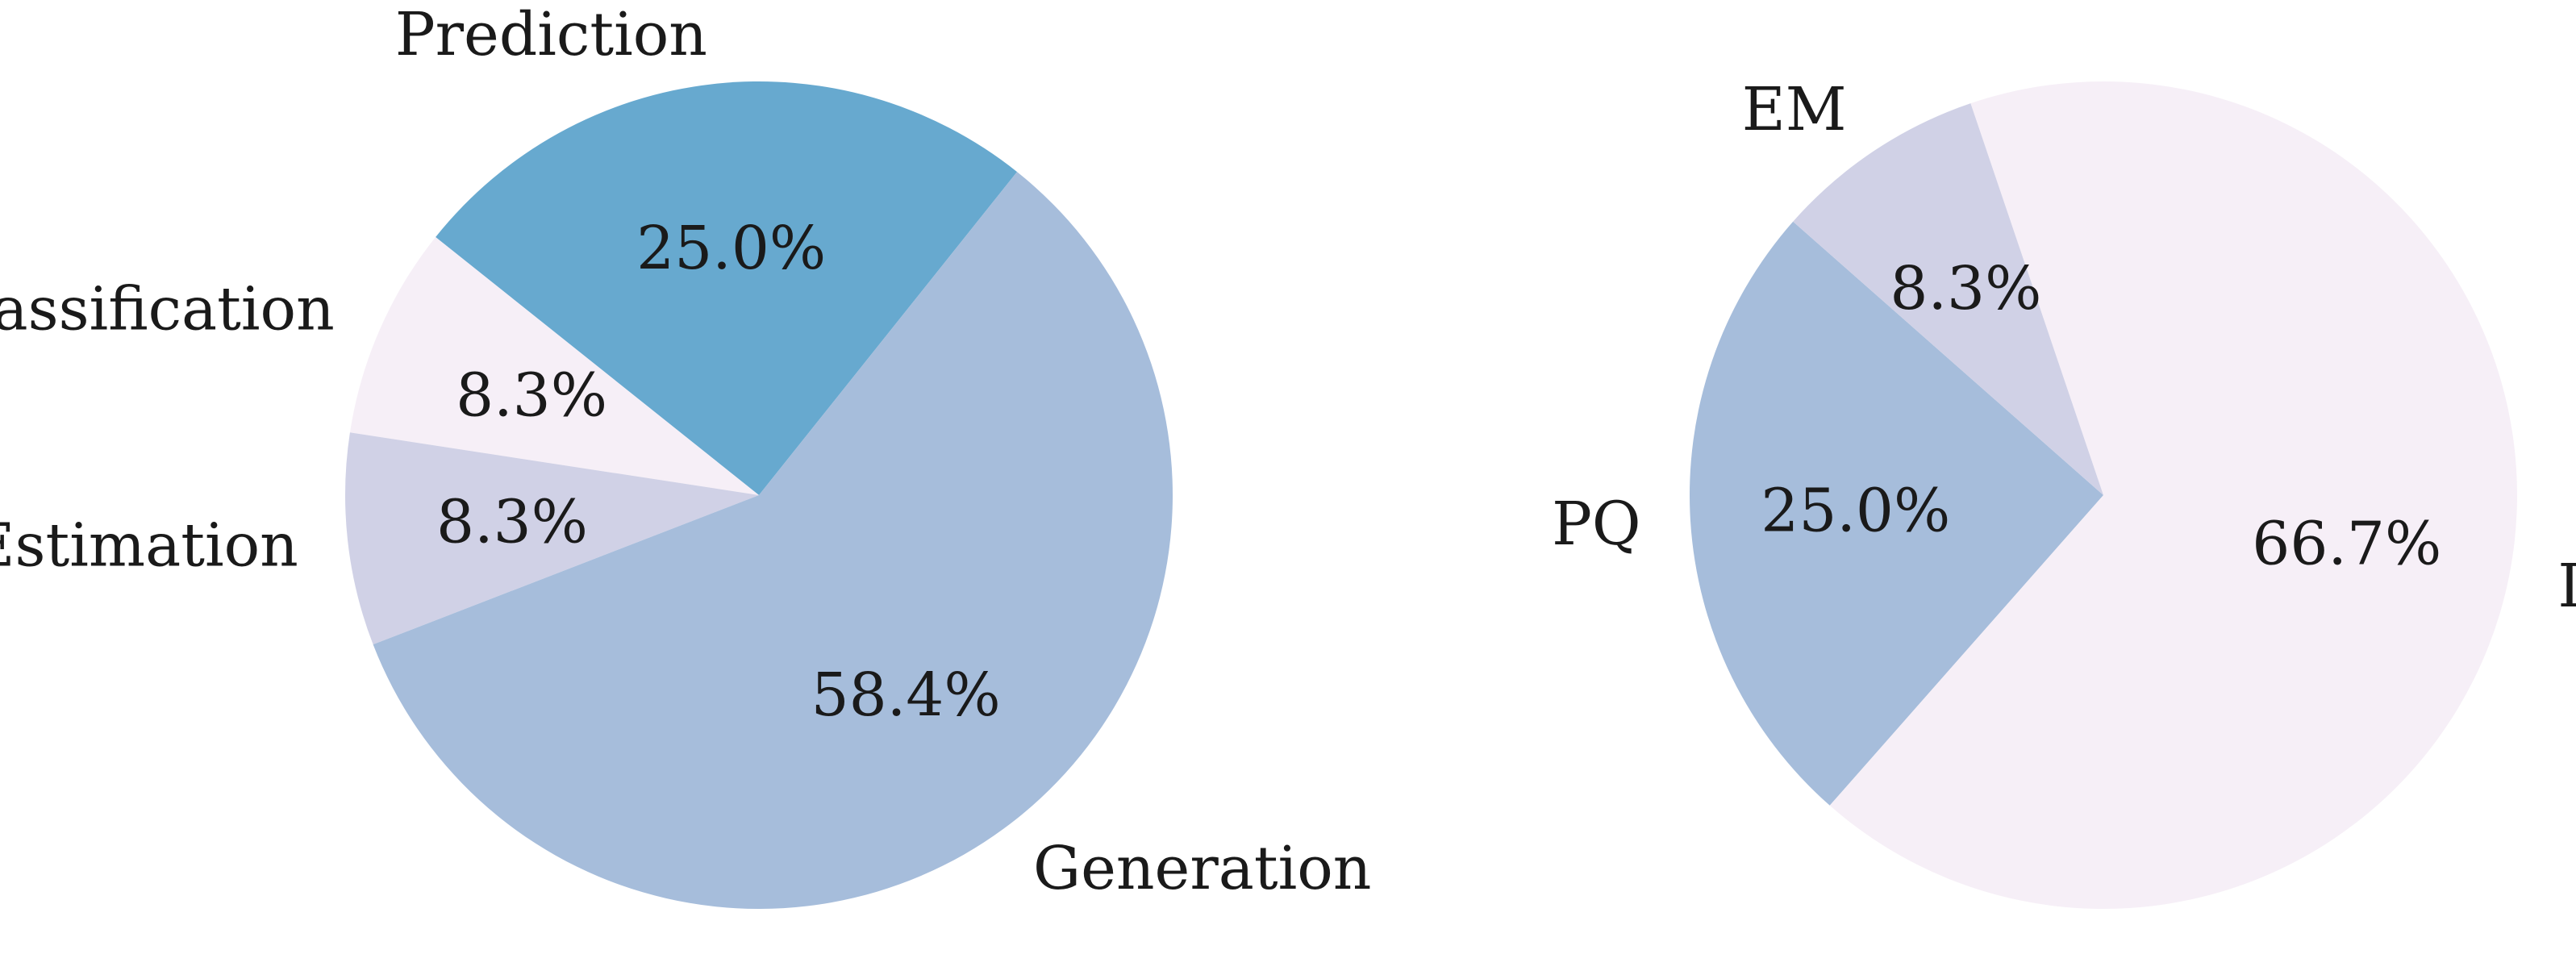 The height and width of the screenshot is (975, 2576). Describe the element at coordinates (167, 309) in the screenshot. I see `category-label-classification: Classification` at that location.